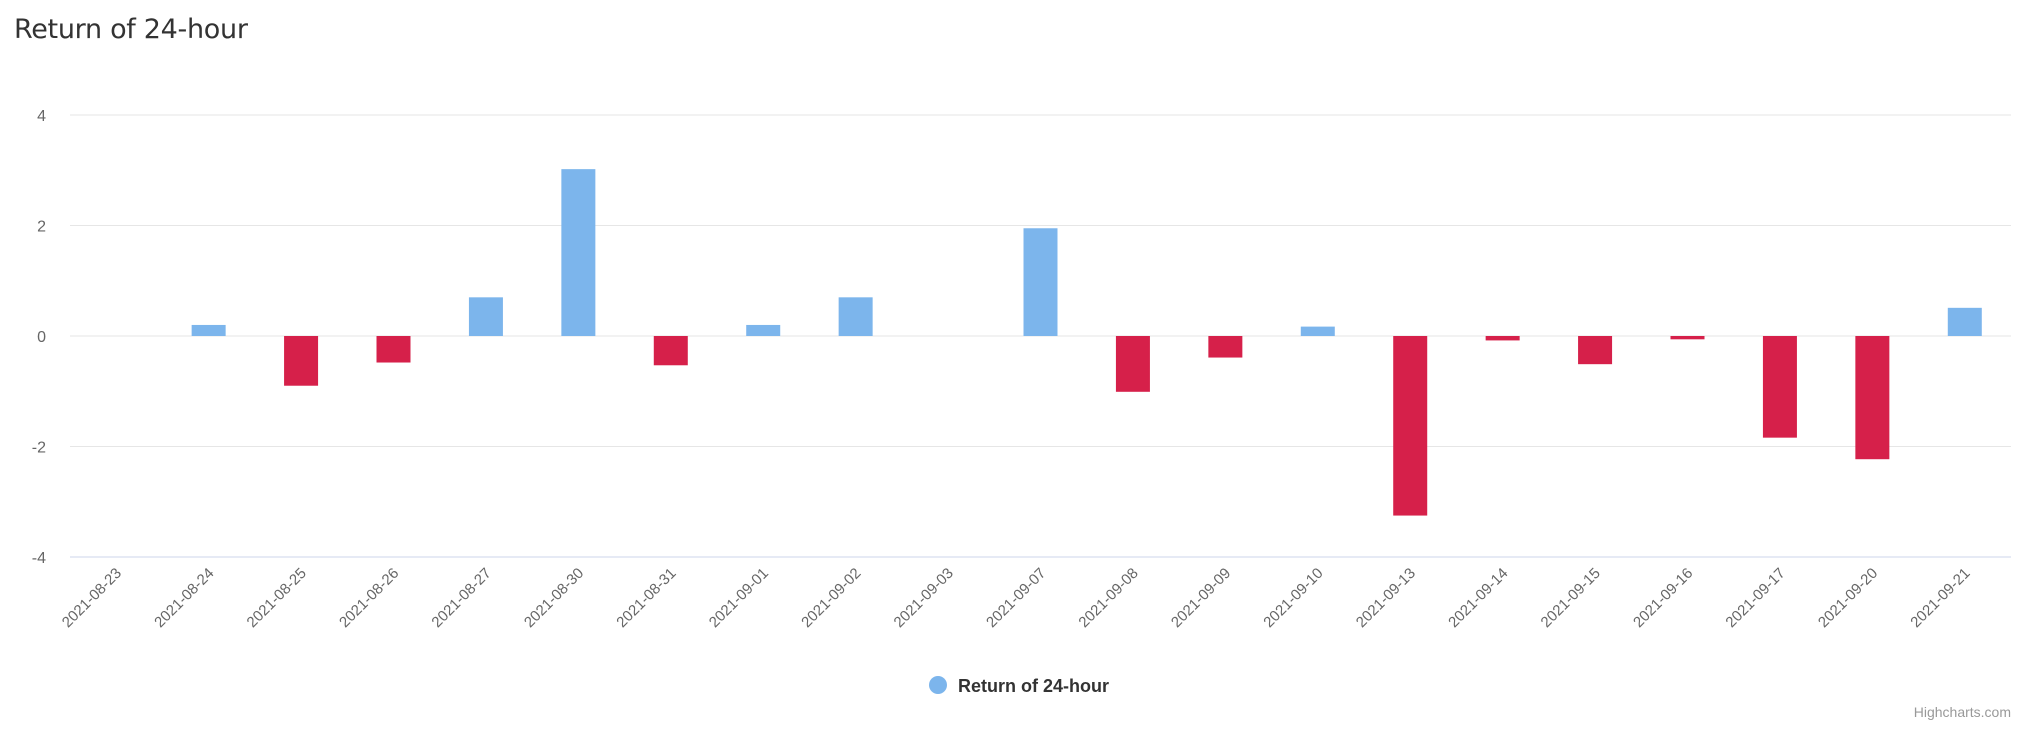 Image resolution: width=2032 pixels, height=746 pixels. I want to click on x-tick-label: 2021-09-10, so click(1293, 598).